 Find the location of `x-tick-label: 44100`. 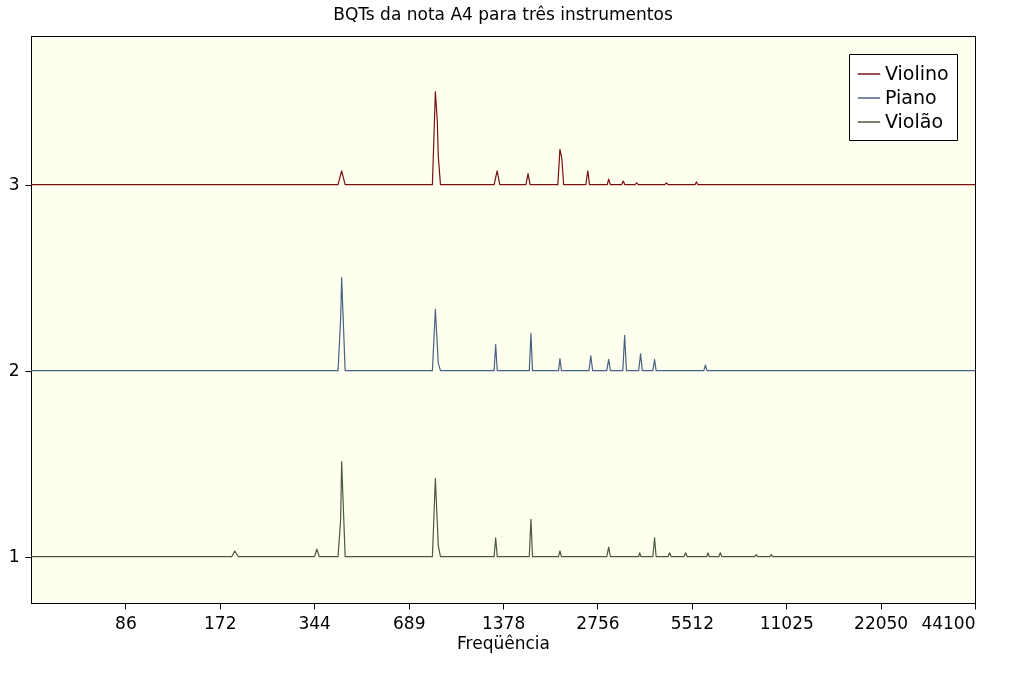

x-tick-label: 44100 is located at coordinates (948, 622).